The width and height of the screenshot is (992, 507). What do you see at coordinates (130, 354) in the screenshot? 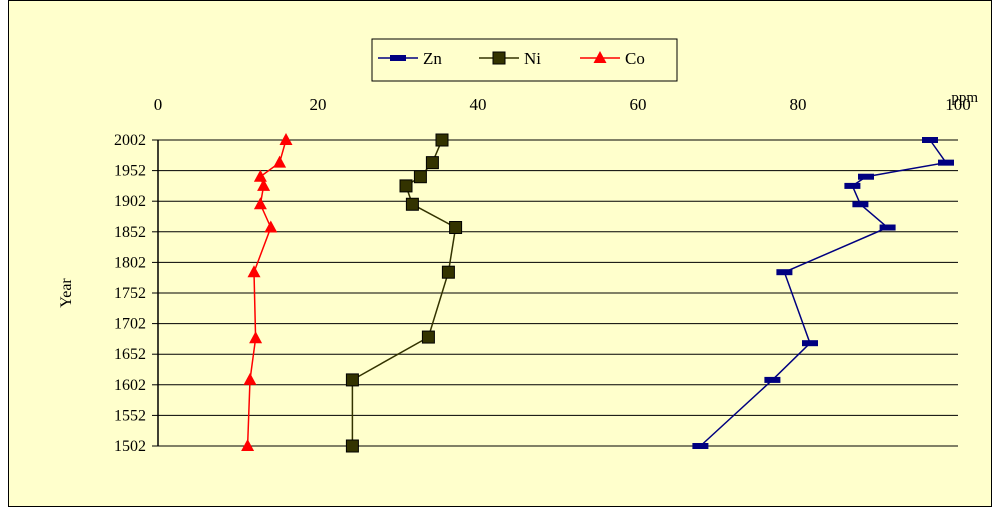
I see `y-tick-label: 1652` at bounding box center [130, 354].